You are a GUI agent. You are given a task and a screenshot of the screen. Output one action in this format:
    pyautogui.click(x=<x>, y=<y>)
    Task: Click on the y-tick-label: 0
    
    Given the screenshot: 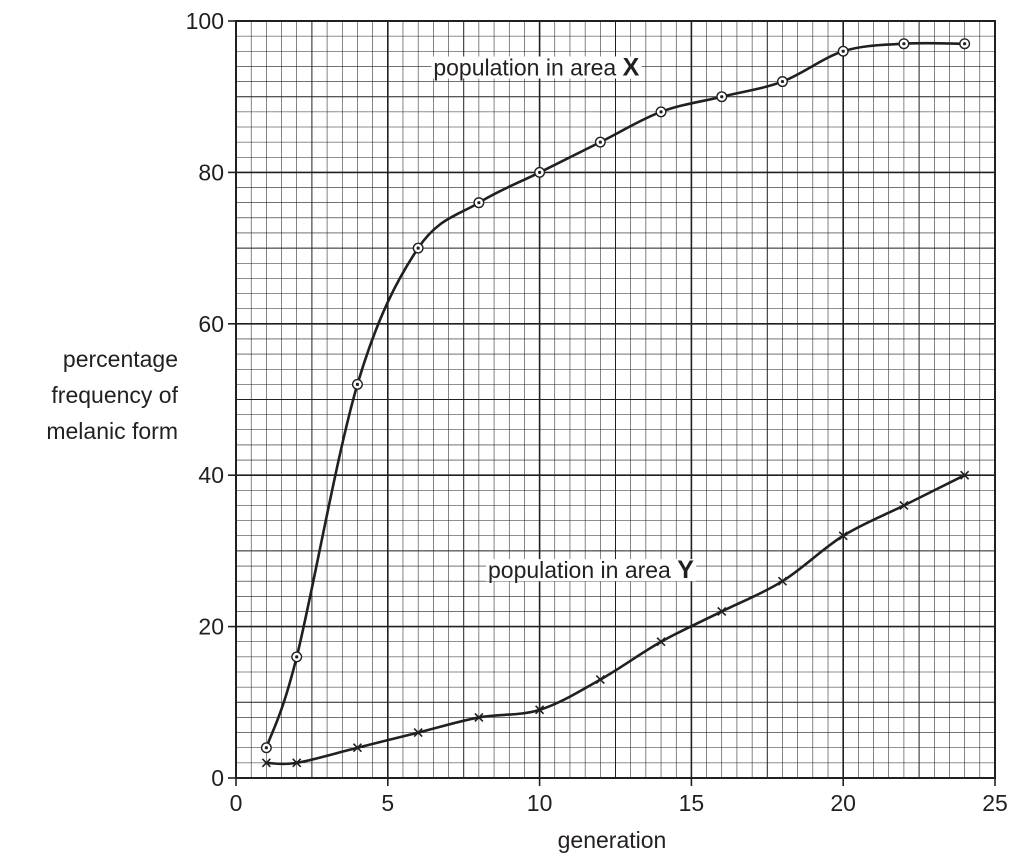 What is the action you would take?
    pyautogui.click(x=217, y=778)
    